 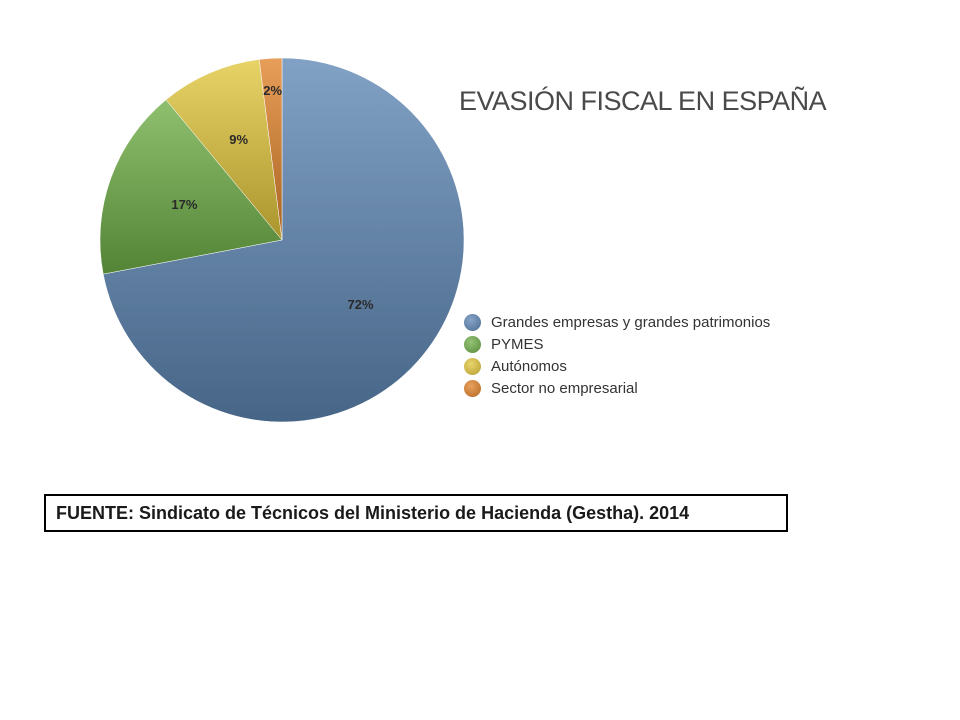 I want to click on pie-labels: 72% 17% 9% 2%, so click(x=272, y=197).